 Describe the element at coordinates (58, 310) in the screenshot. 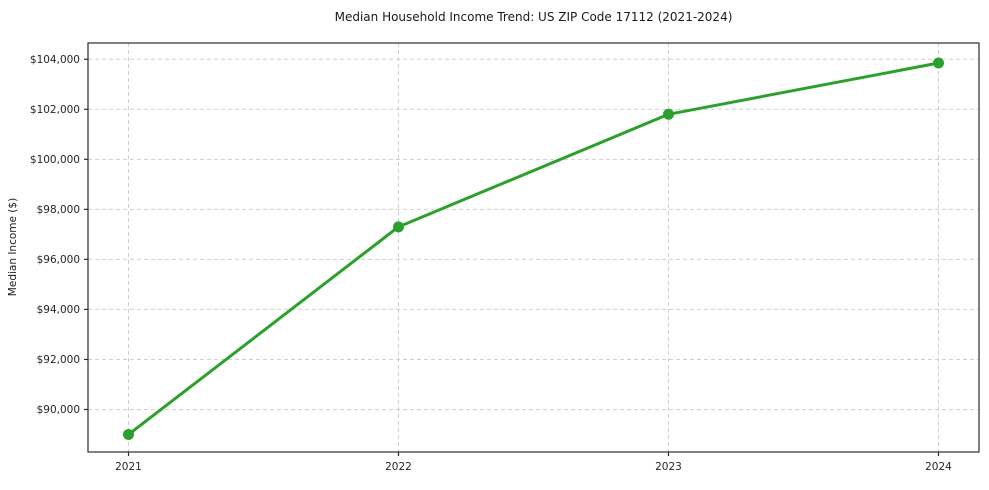

I see `y-tick-label: $94,000` at that location.